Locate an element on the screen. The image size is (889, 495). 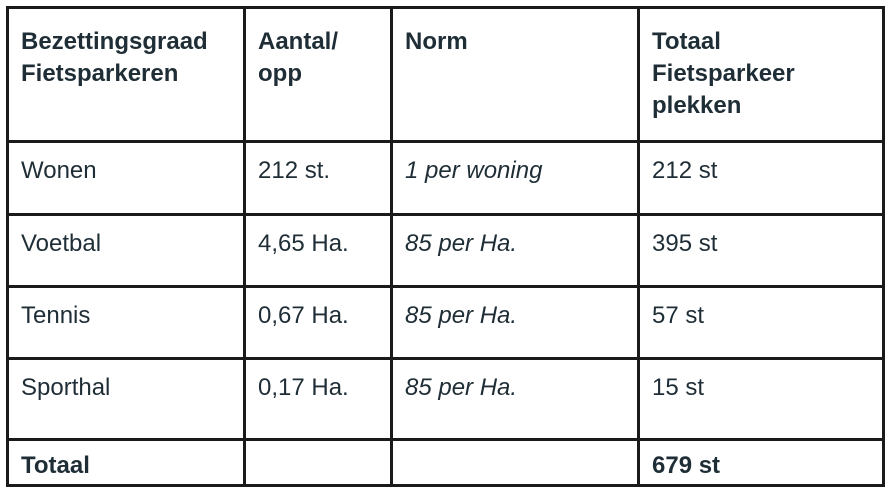
category-cell: Tennis is located at coordinates (126, 322).